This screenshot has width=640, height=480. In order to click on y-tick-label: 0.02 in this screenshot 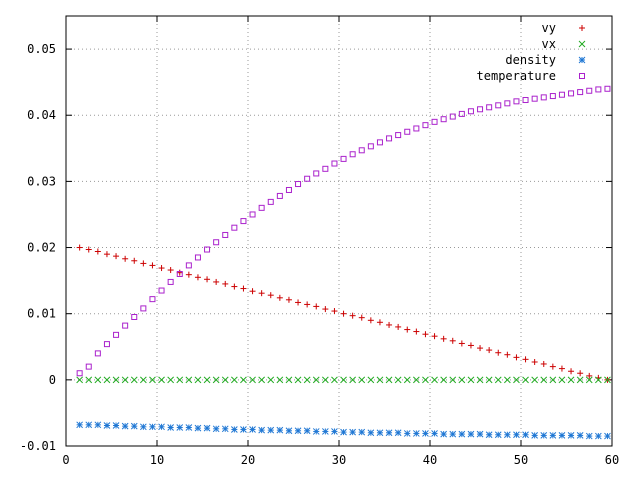, I will do `click(41, 248)`.